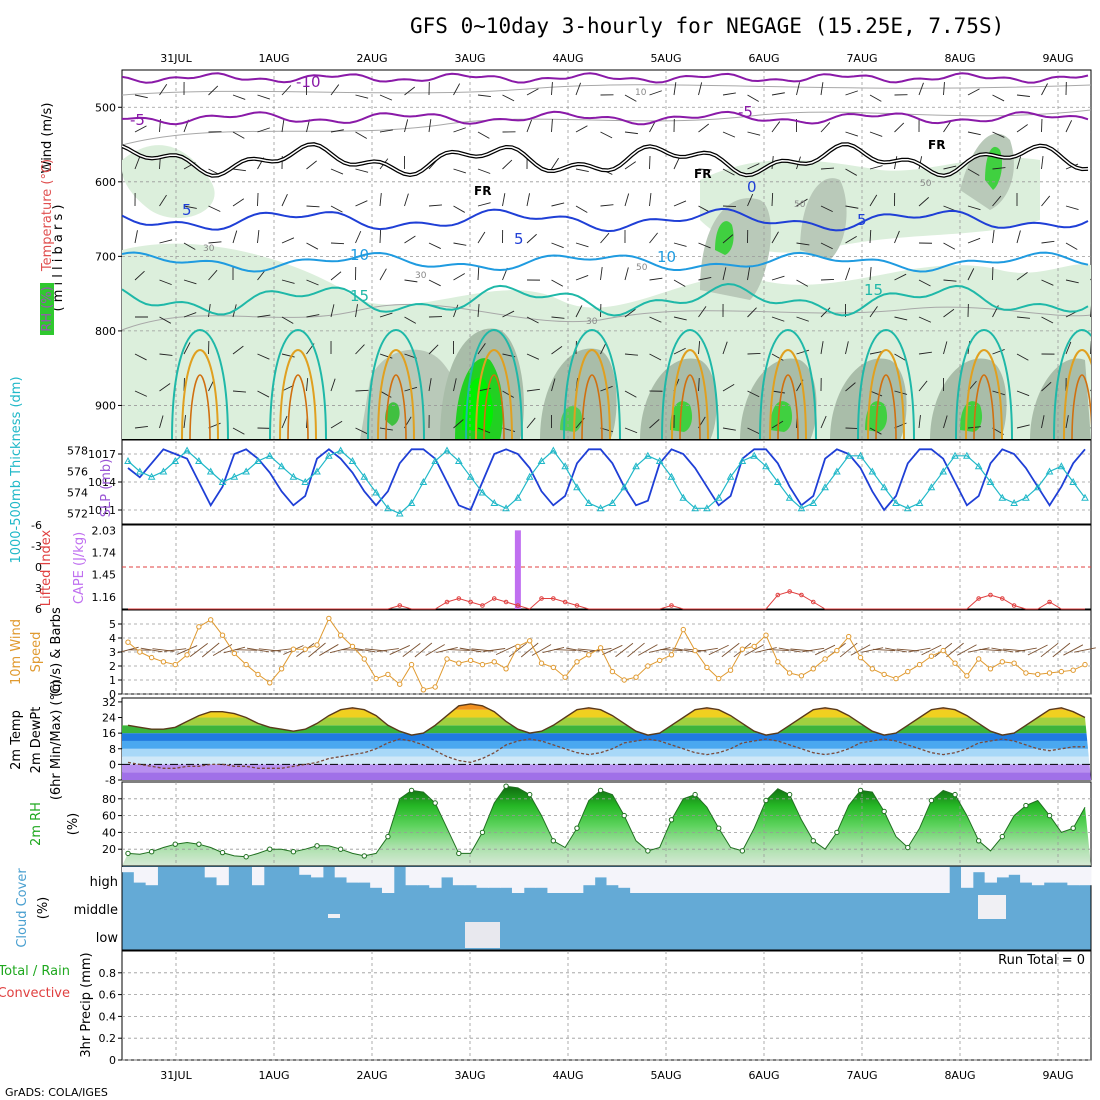 The width and height of the screenshot is (1100, 1100). What do you see at coordinates (666, 257) in the screenshot?
I see `contour-label-10-b: 10` at bounding box center [666, 257].